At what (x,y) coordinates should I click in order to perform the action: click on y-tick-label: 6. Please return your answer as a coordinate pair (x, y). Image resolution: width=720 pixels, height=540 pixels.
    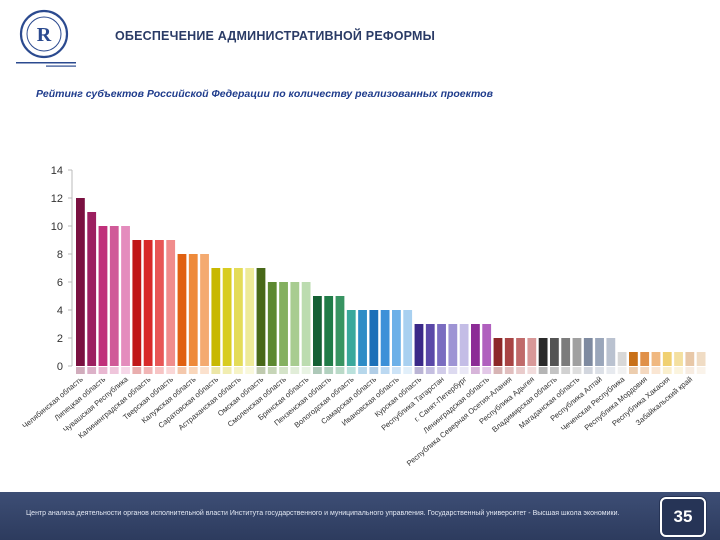
    Looking at the image, I should click on (60, 283).